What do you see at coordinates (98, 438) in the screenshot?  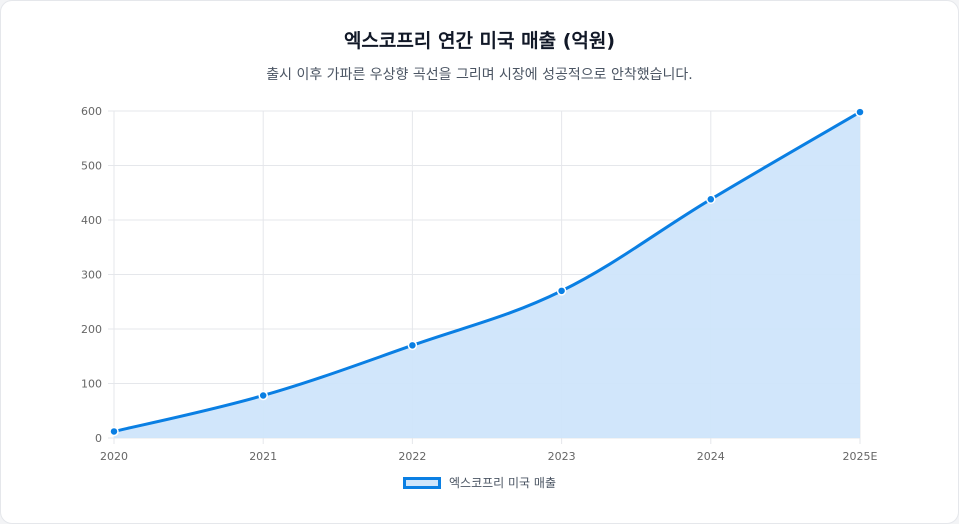 I see `y-tick-label-0: 0` at bounding box center [98, 438].